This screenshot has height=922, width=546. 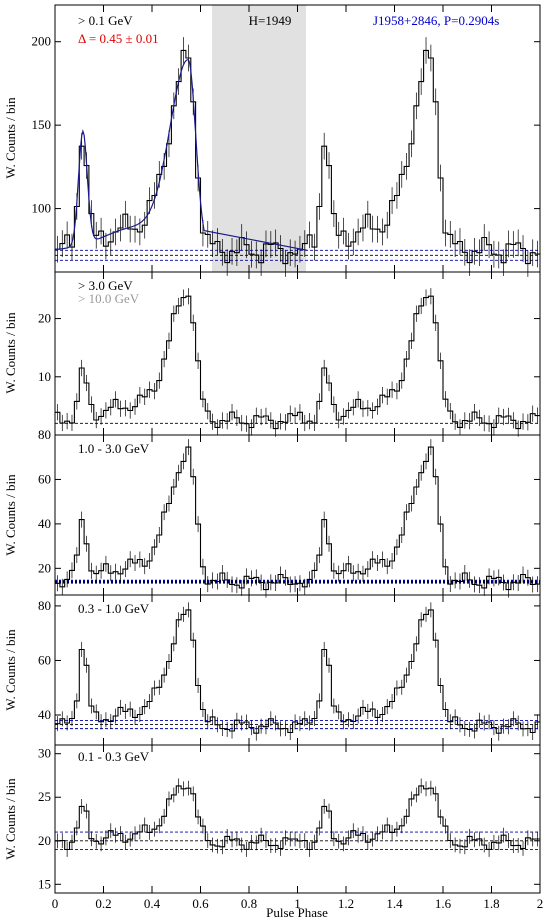 What do you see at coordinates (200, 903) in the screenshot?
I see `x-tick-label: 0.6` at bounding box center [200, 903].